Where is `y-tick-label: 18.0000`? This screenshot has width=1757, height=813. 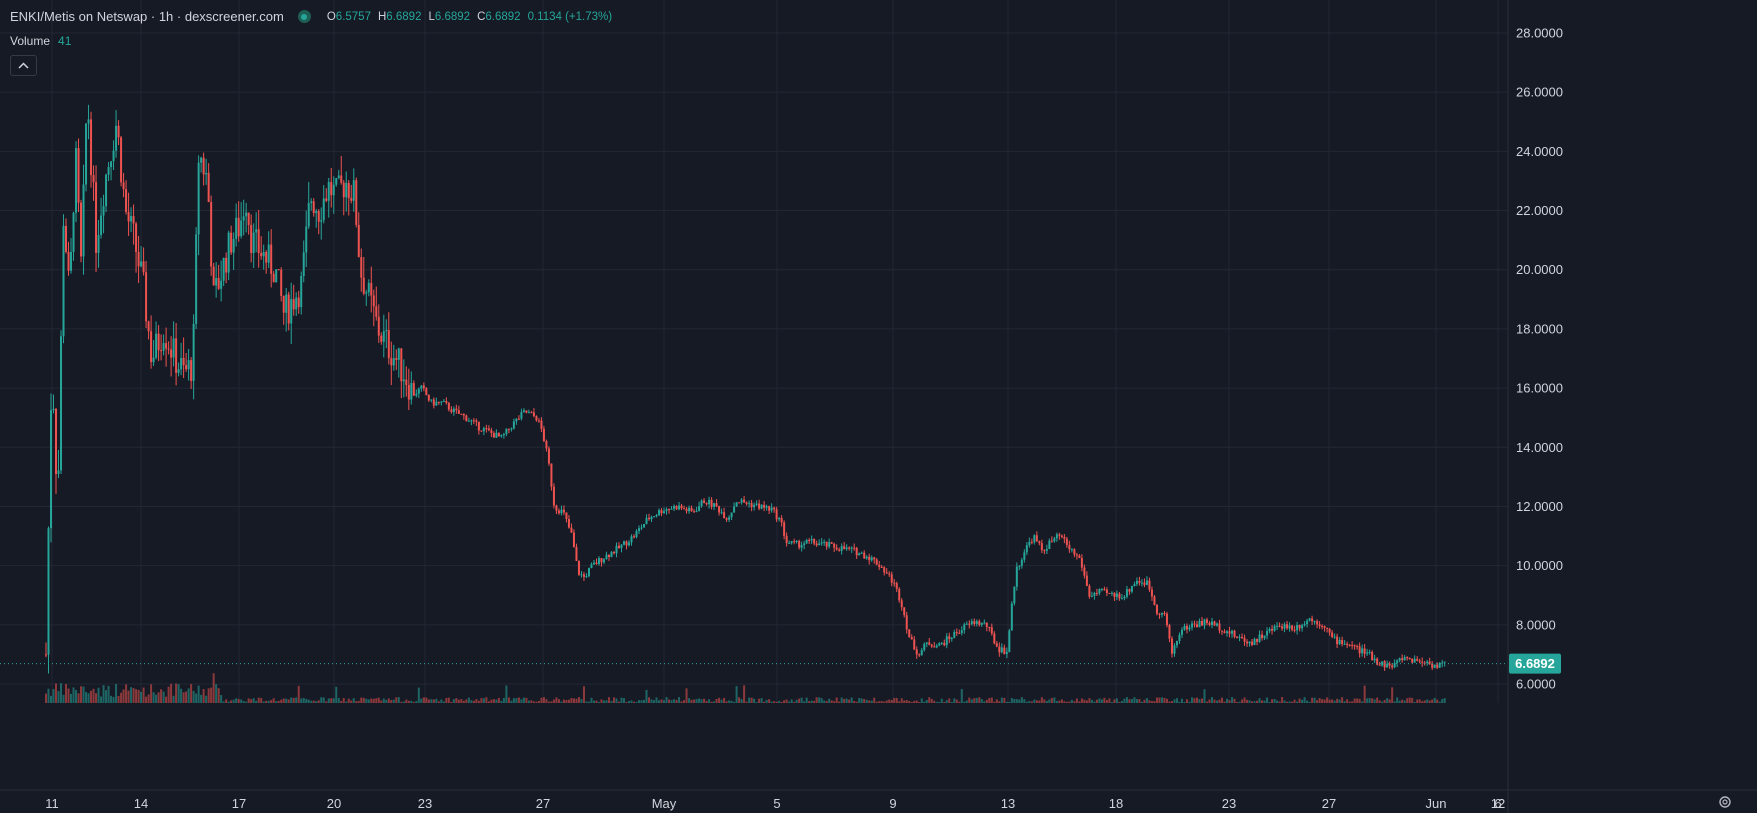
y-tick-label: 18.0000 is located at coordinates (1539, 328).